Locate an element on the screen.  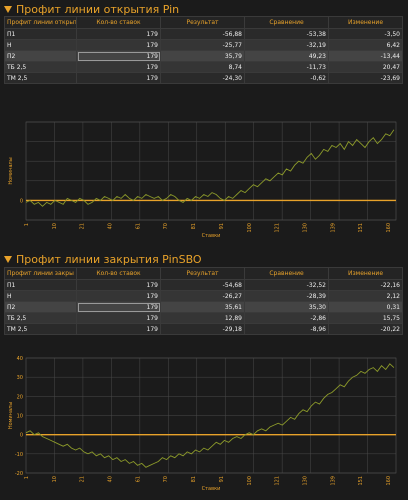
cell-change: -13,44 is located at coordinates (365, 56).